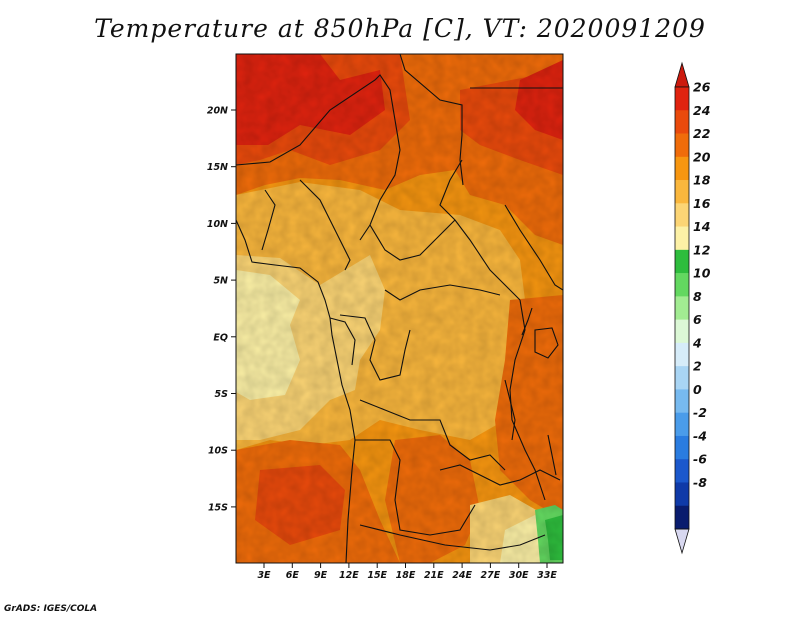  I want to click on colorbar-label: 4, so click(697, 342).